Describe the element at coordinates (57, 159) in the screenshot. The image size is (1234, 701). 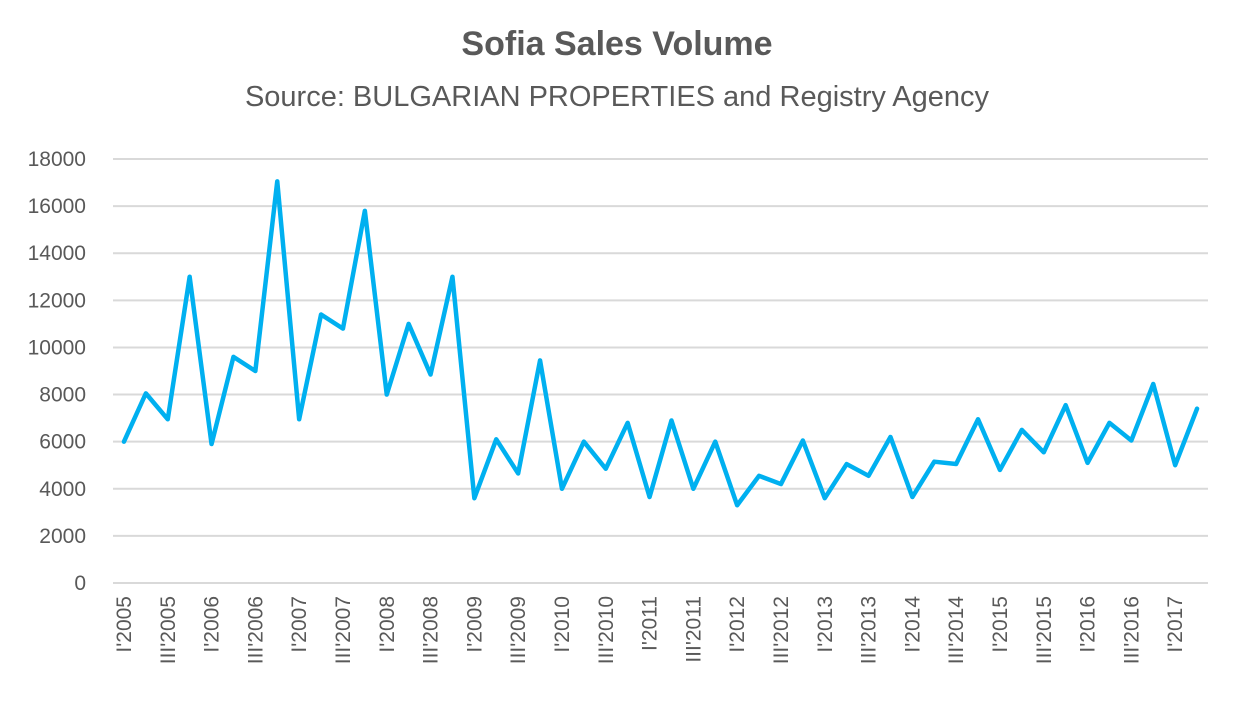
I see `y-tick-label: 18000` at that location.